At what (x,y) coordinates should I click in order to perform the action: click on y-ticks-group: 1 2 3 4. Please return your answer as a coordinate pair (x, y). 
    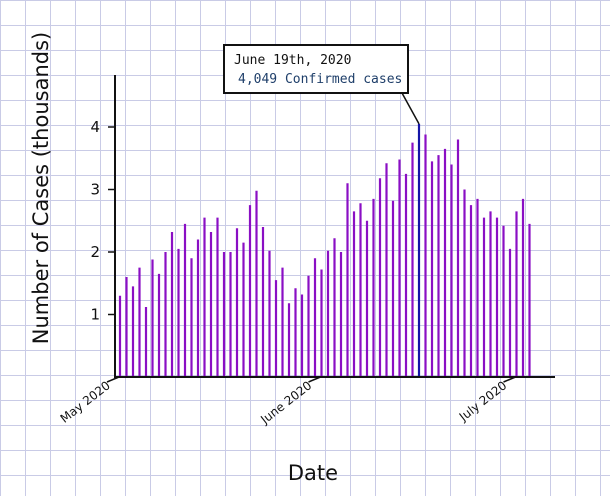
    Looking at the image, I should click on (103, 221).